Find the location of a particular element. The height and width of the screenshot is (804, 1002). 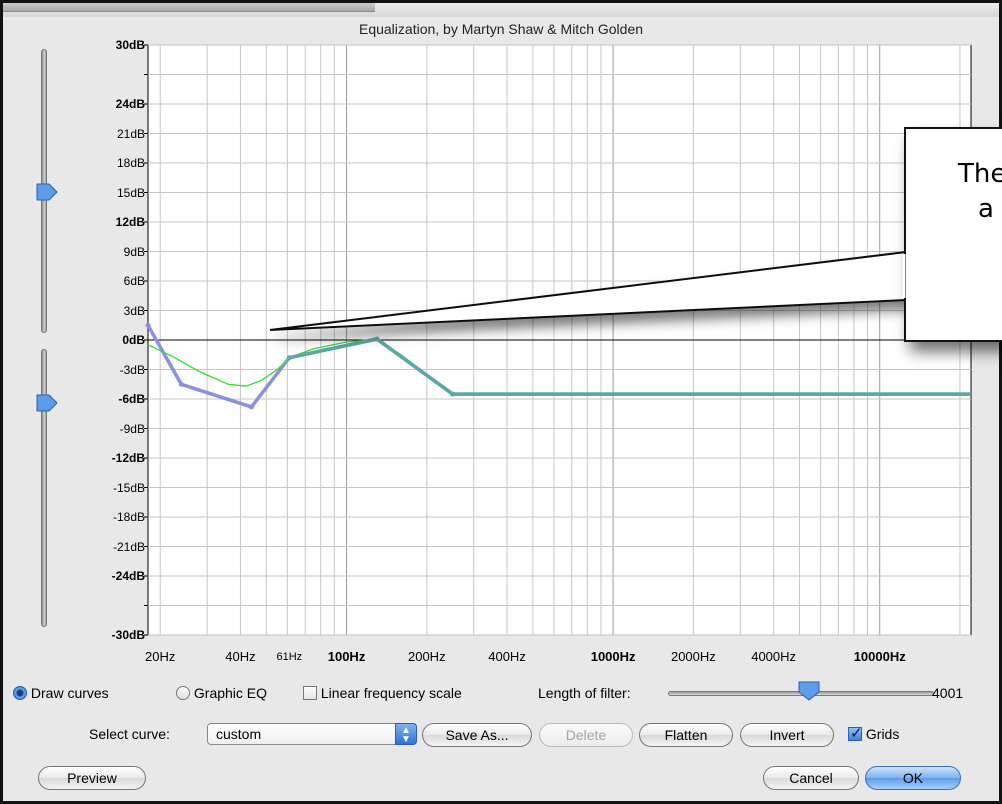

x-tick-label: 61Hz is located at coordinates (289, 657).